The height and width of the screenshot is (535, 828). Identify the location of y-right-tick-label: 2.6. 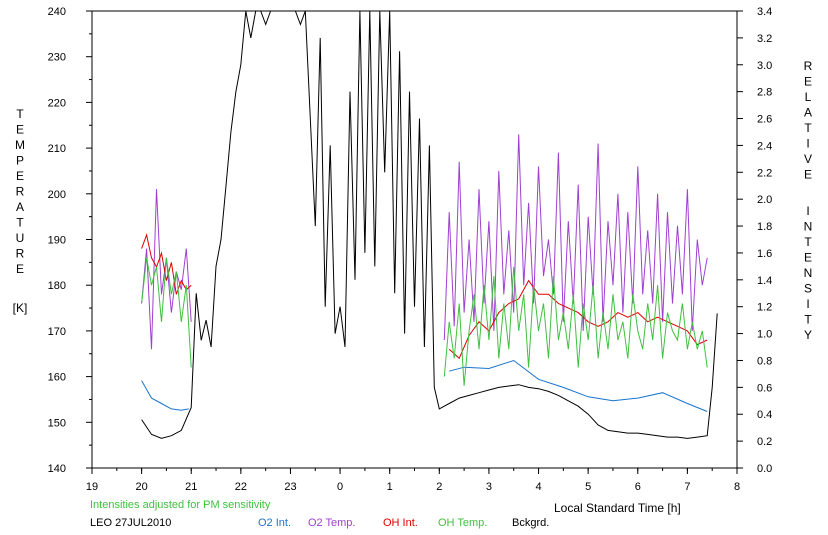
(764, 120).